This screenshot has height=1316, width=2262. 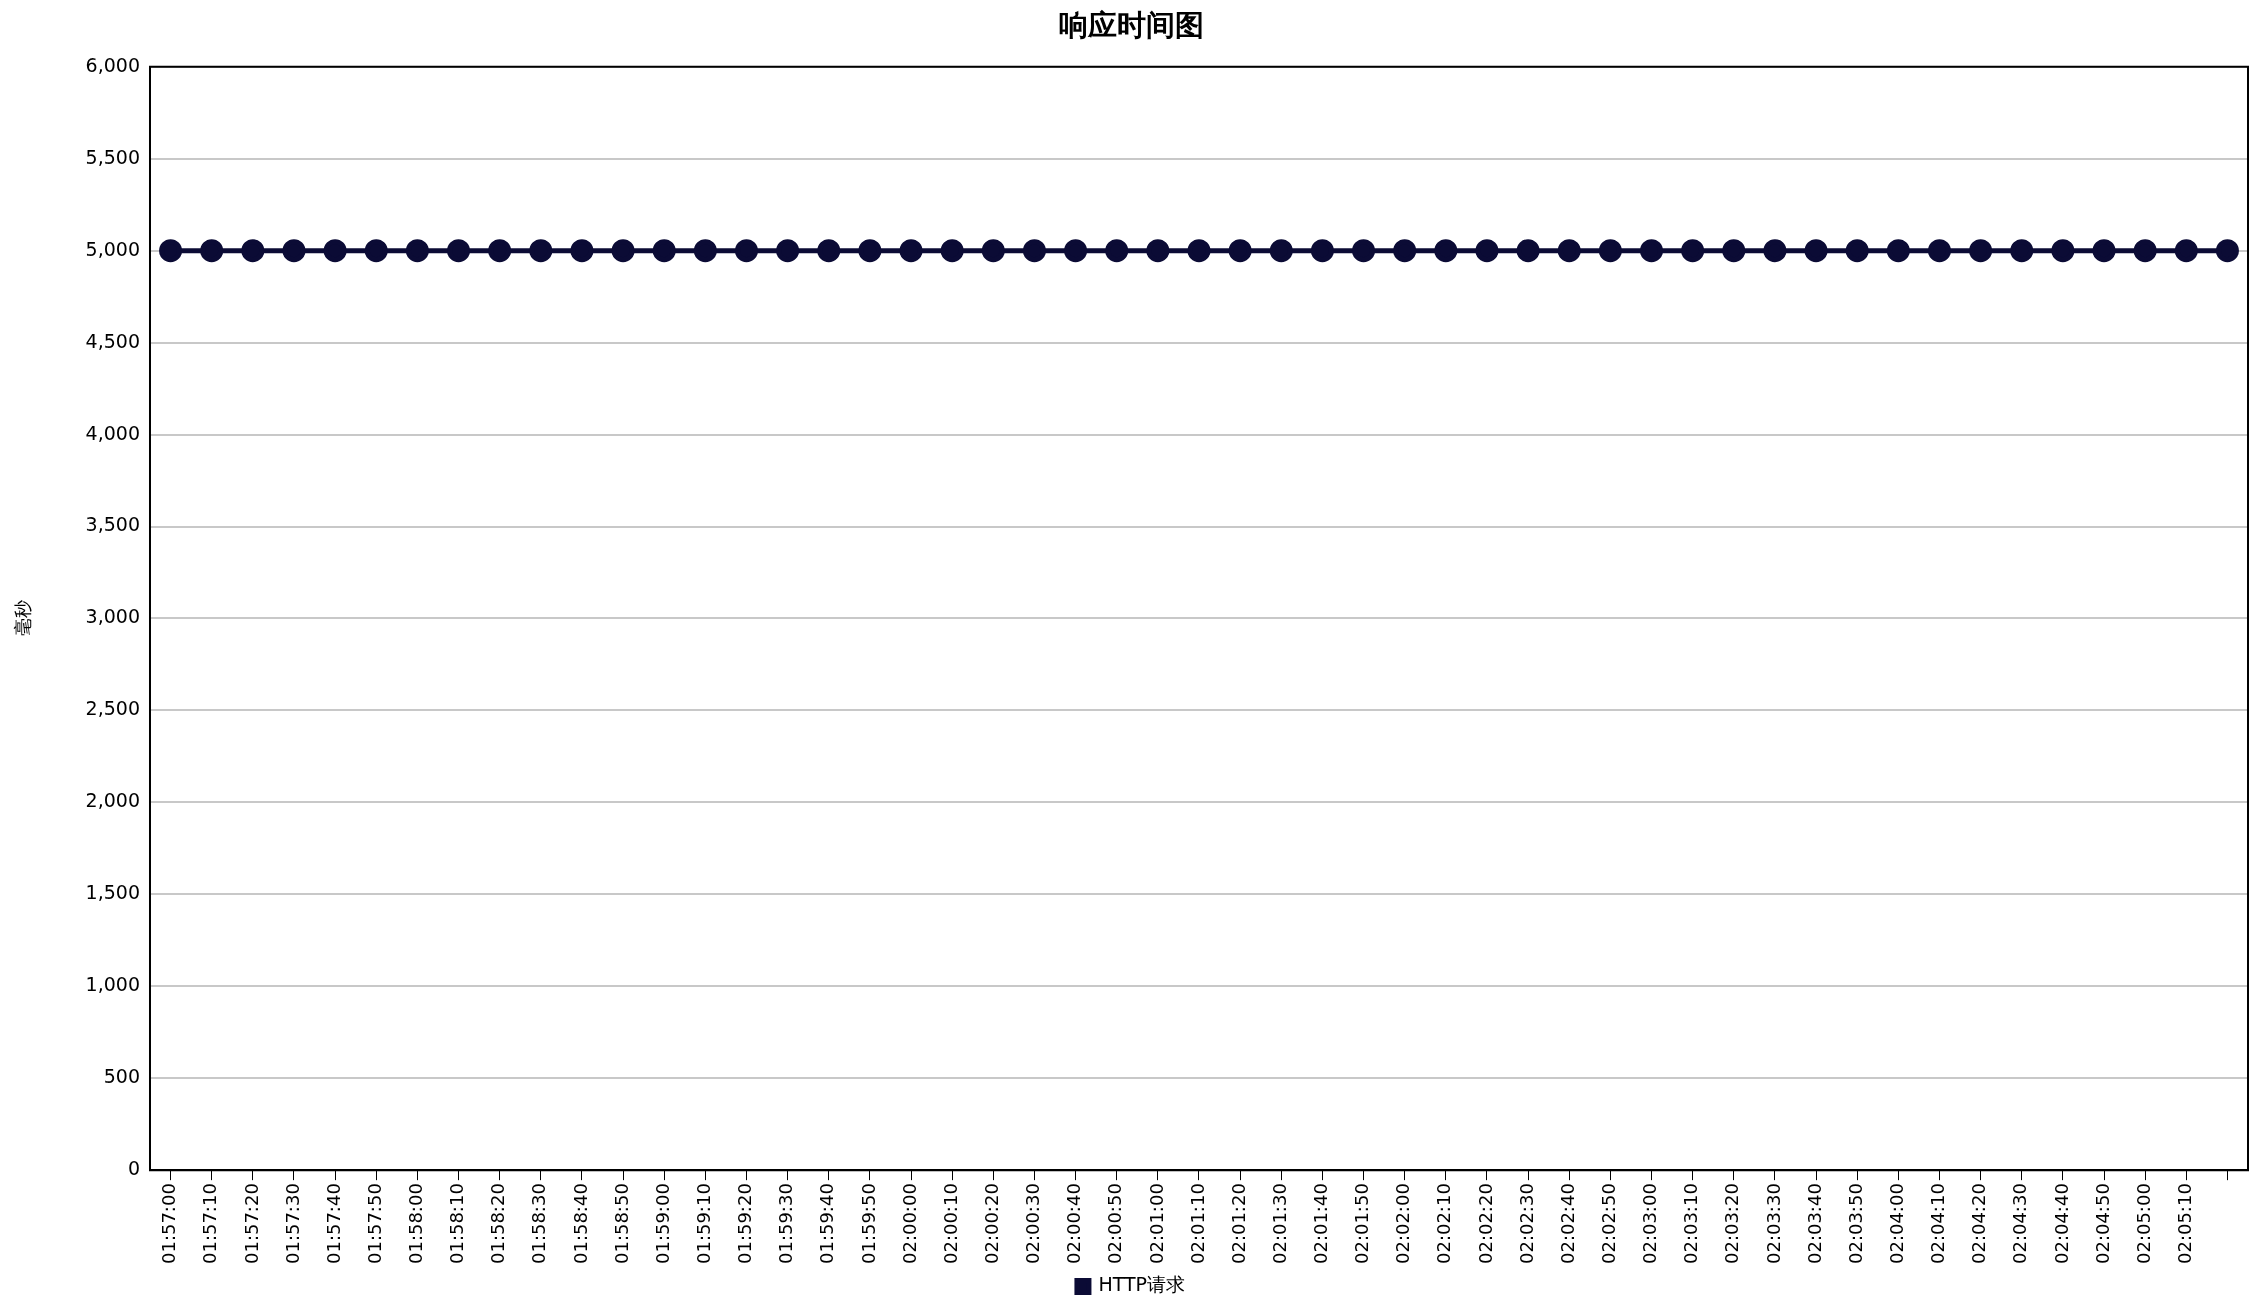 What do you see at coordinates (169, 1223) in the screenshot?
I see `x-tick-label: 01:57:00` at bounding box center [169, 1223].